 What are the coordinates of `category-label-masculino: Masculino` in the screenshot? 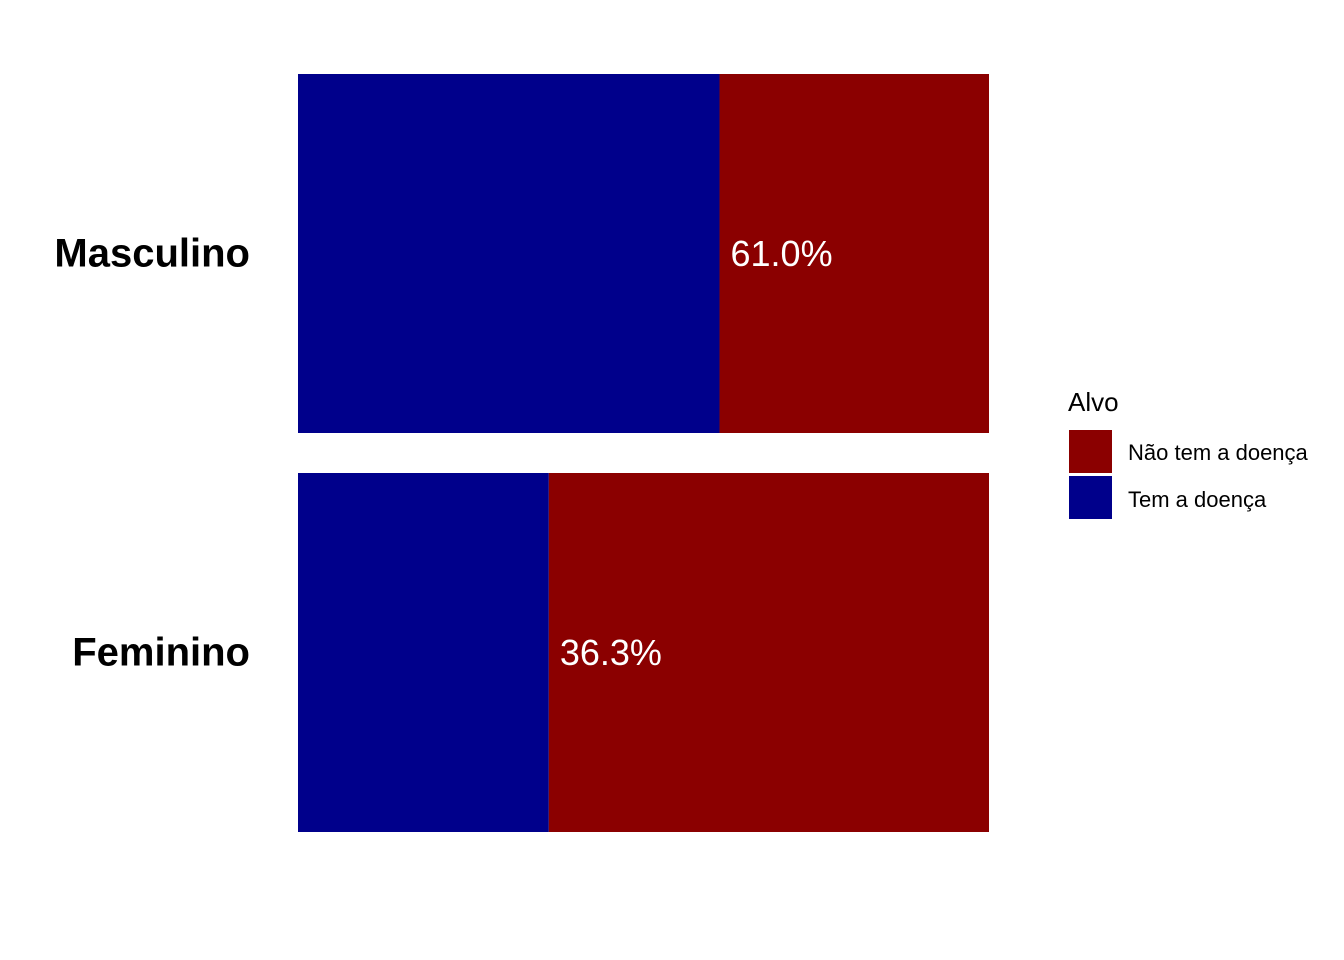 It's located at (152, 254).